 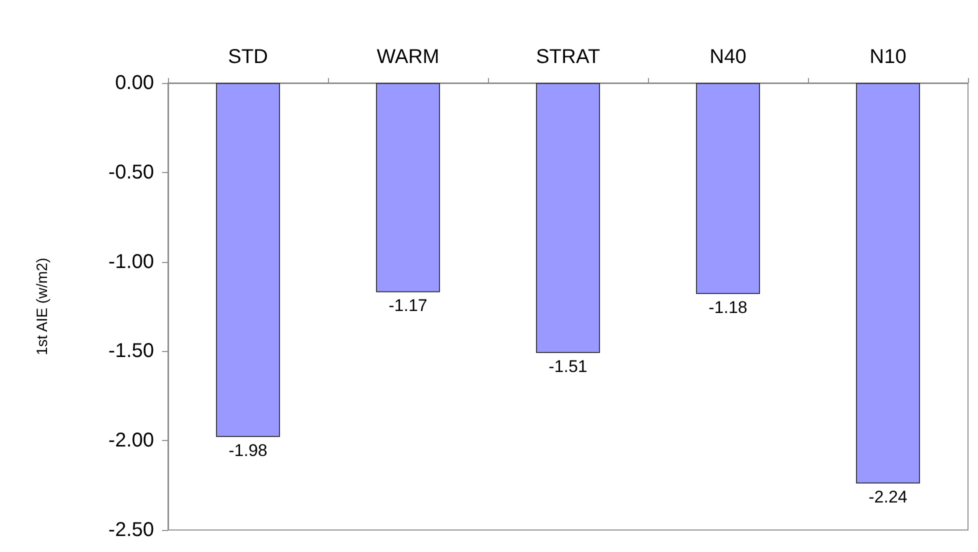 I want to click on x-tick-label: STD, so click(x=248, y=57).